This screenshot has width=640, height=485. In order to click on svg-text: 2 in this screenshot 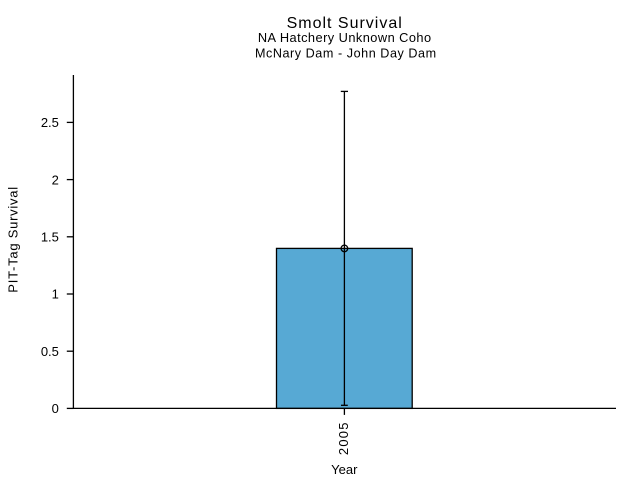, I will do `click(55, 179)`.